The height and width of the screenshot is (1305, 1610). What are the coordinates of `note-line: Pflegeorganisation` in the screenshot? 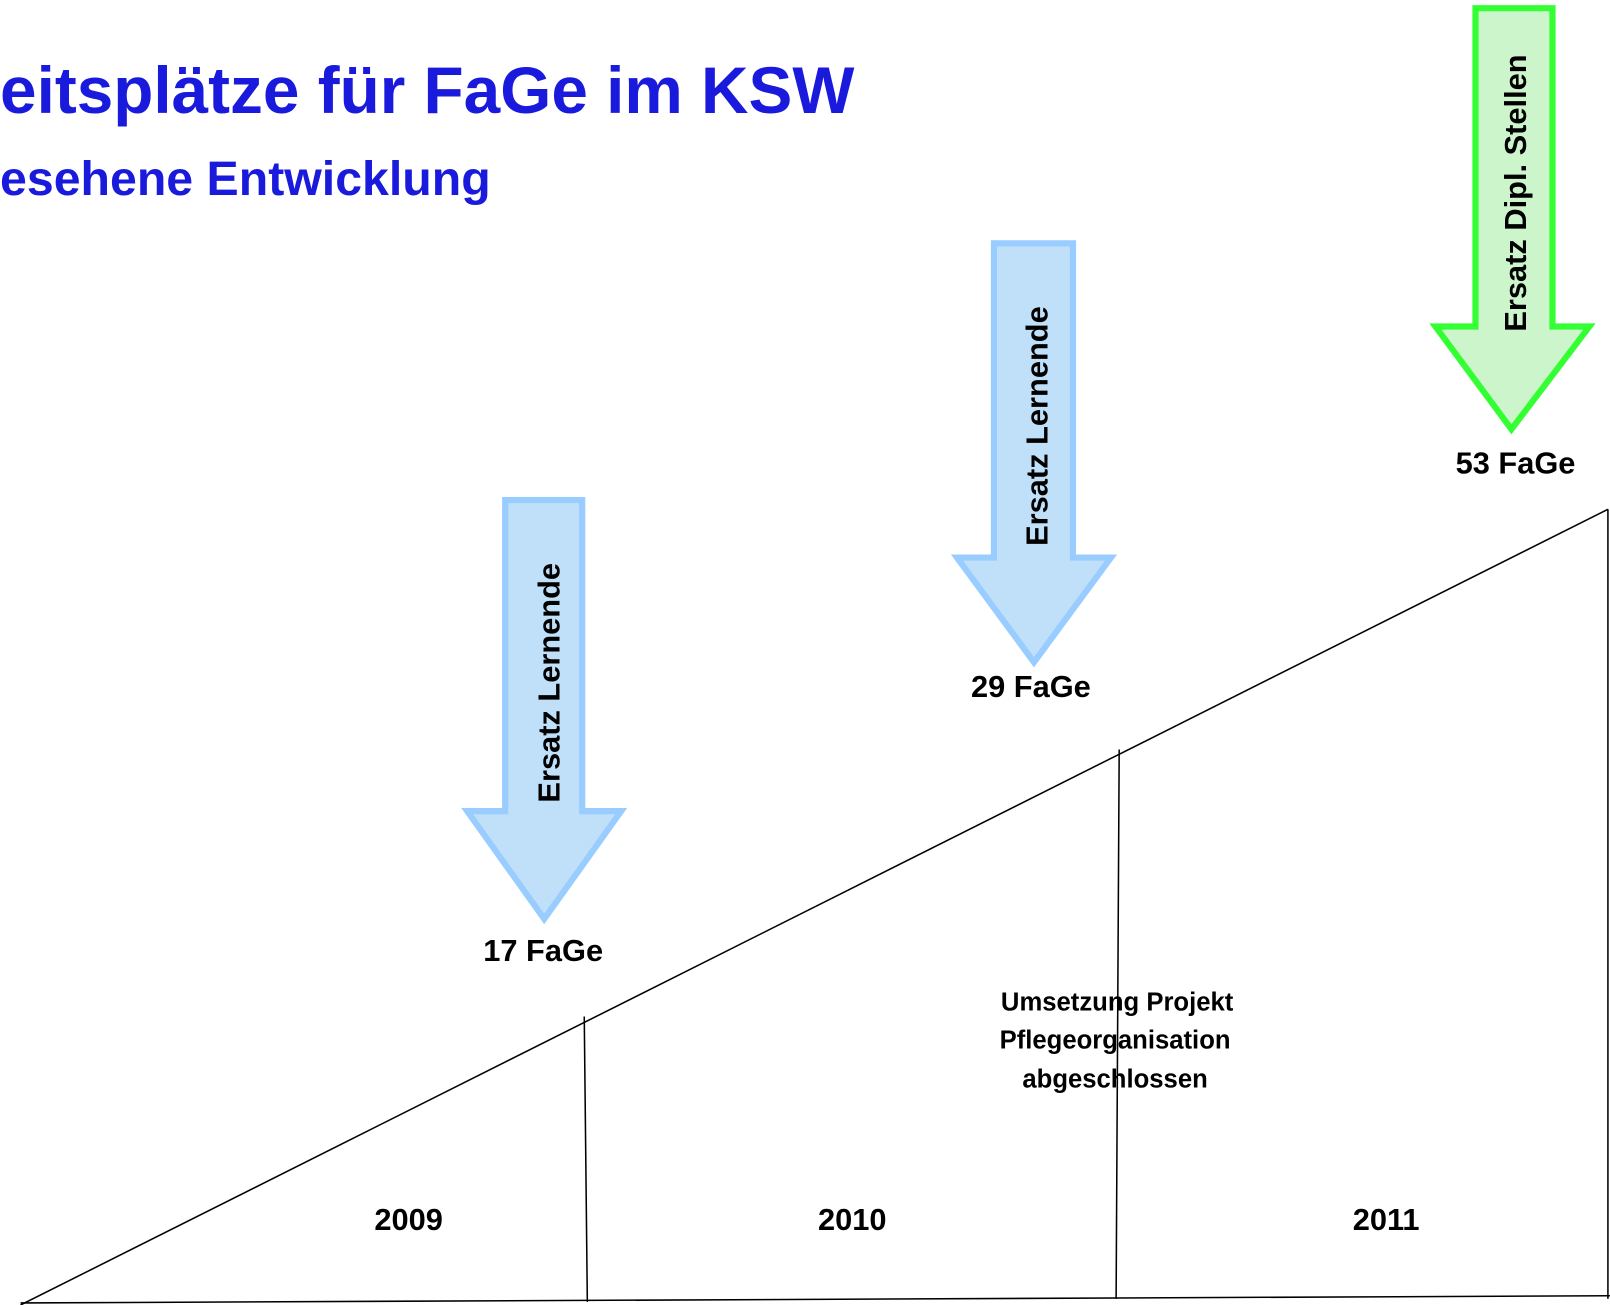 It's located at (1115, 1040).